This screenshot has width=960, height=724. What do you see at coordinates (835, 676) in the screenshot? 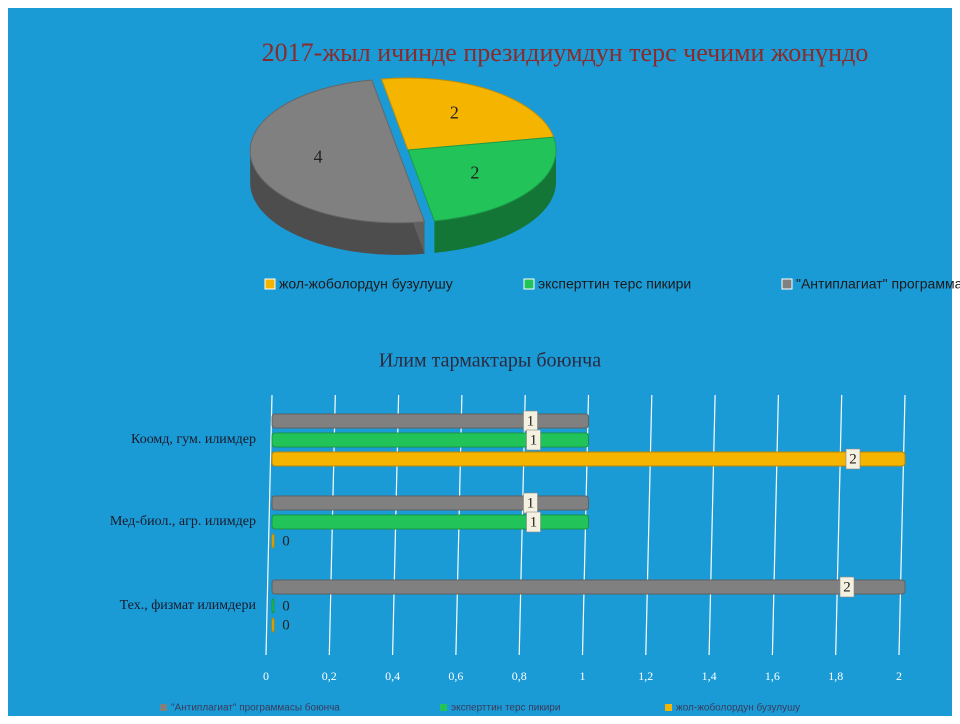
I see `x-tick-label: 1,8` at bounding box center [835, 676].